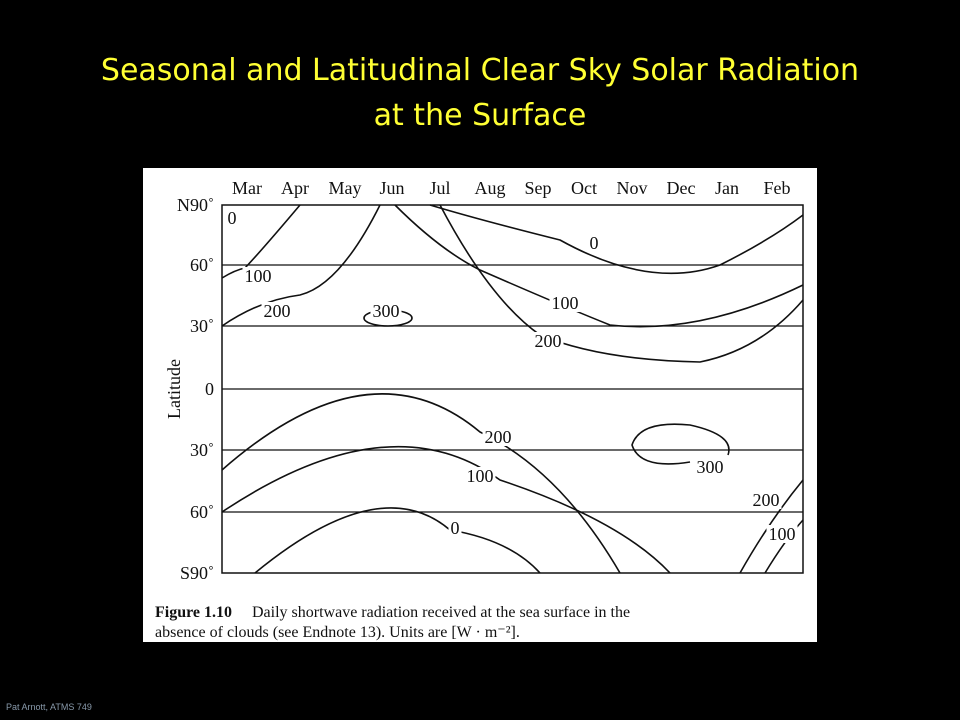 The width and height of the screenshot is (960, 720). Describe the element at coordinates (197, 573) in the screenshot. I see `latitude-label: S90˚` at that location.